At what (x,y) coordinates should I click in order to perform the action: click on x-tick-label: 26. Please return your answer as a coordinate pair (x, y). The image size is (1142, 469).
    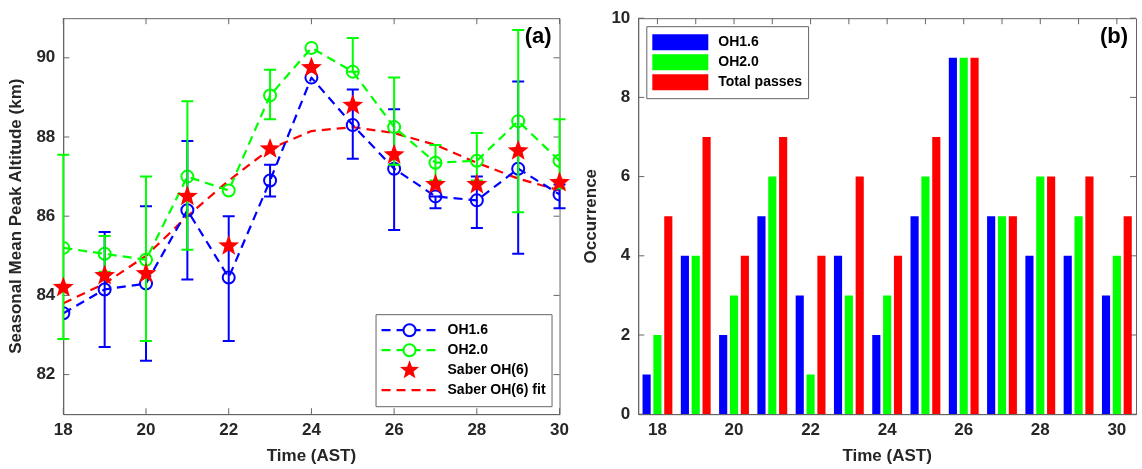
    Looking at the image, I should click on (394, 430).